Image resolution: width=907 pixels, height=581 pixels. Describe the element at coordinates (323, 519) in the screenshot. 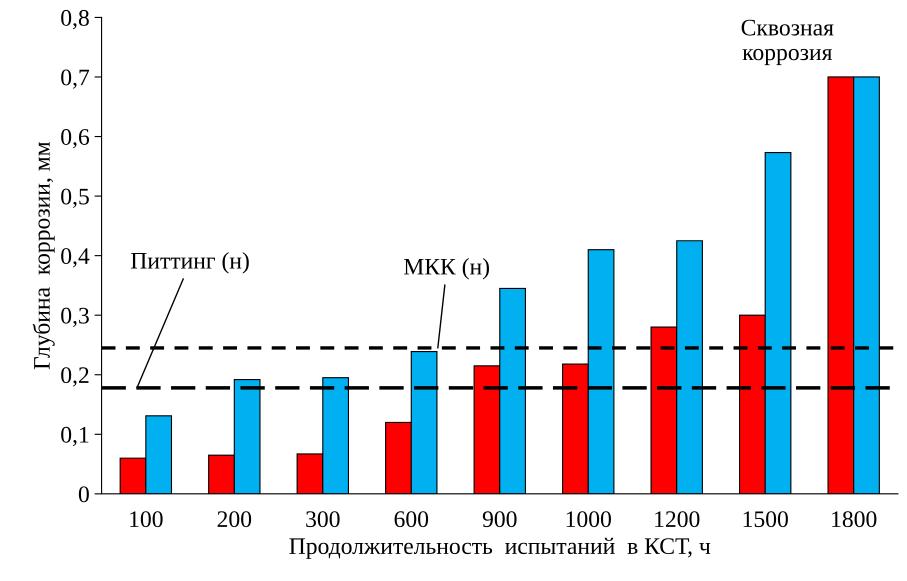

I see `x-tick-label: 300` at that location.